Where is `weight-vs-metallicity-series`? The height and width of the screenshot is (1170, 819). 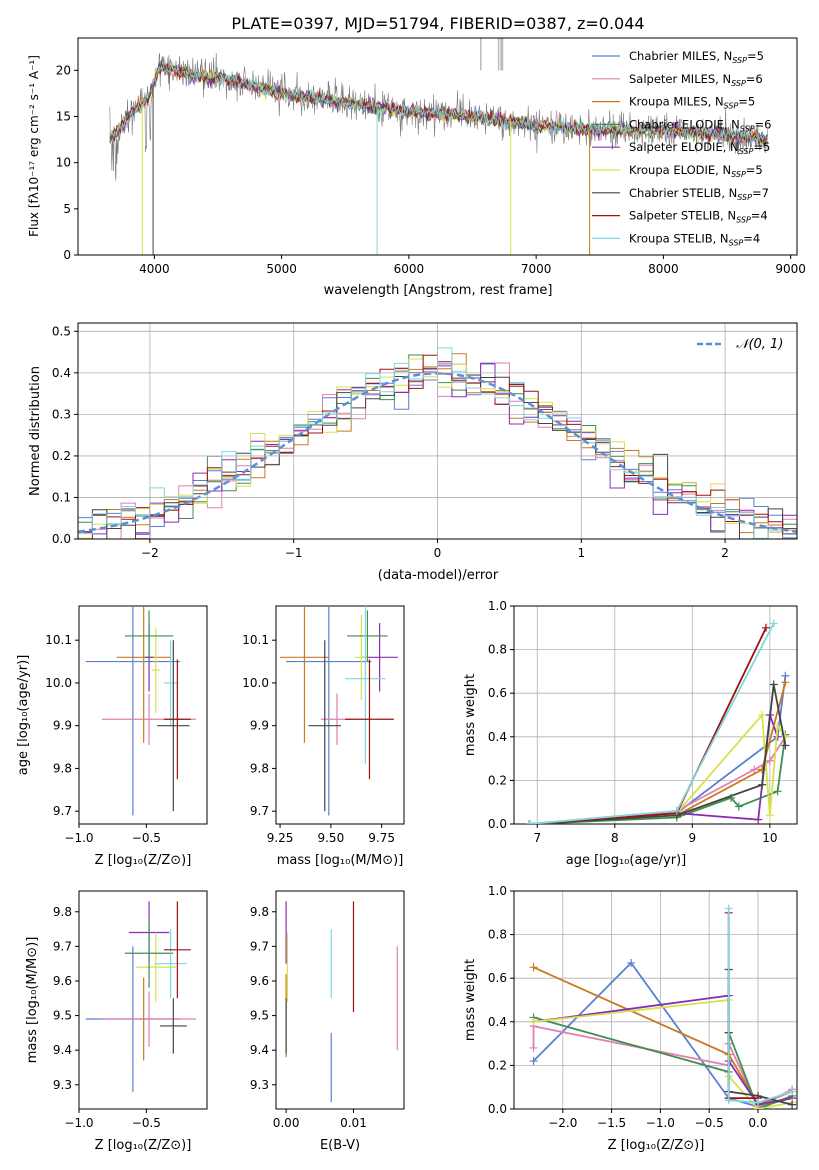 weight-vs-metallicity-series is located at coordinates (663, 1006).